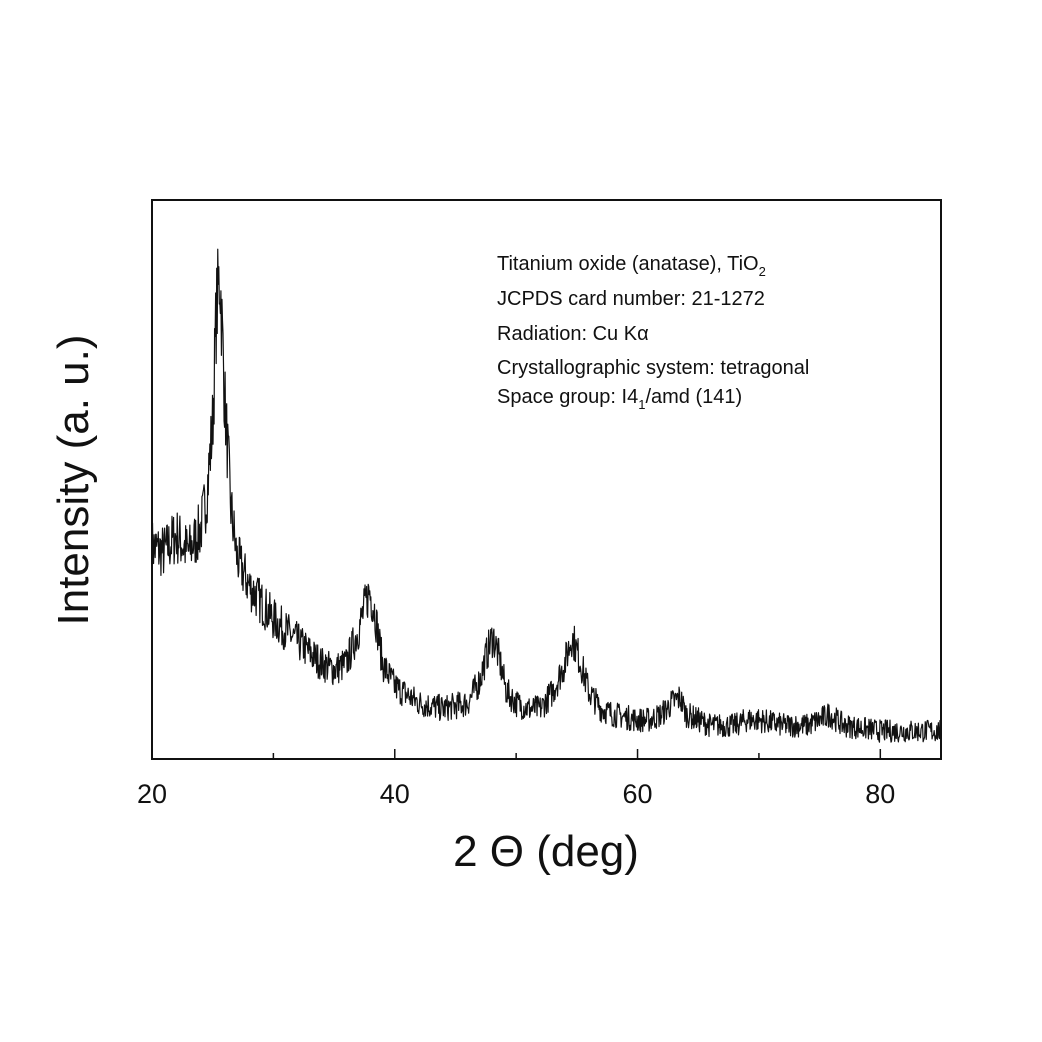 This screenshot has height=1042, width=1042. What do you see at coordinates (152, 794) in the screenshot?
I see `x-tick-label: 20` at bounding box center [152, 794].